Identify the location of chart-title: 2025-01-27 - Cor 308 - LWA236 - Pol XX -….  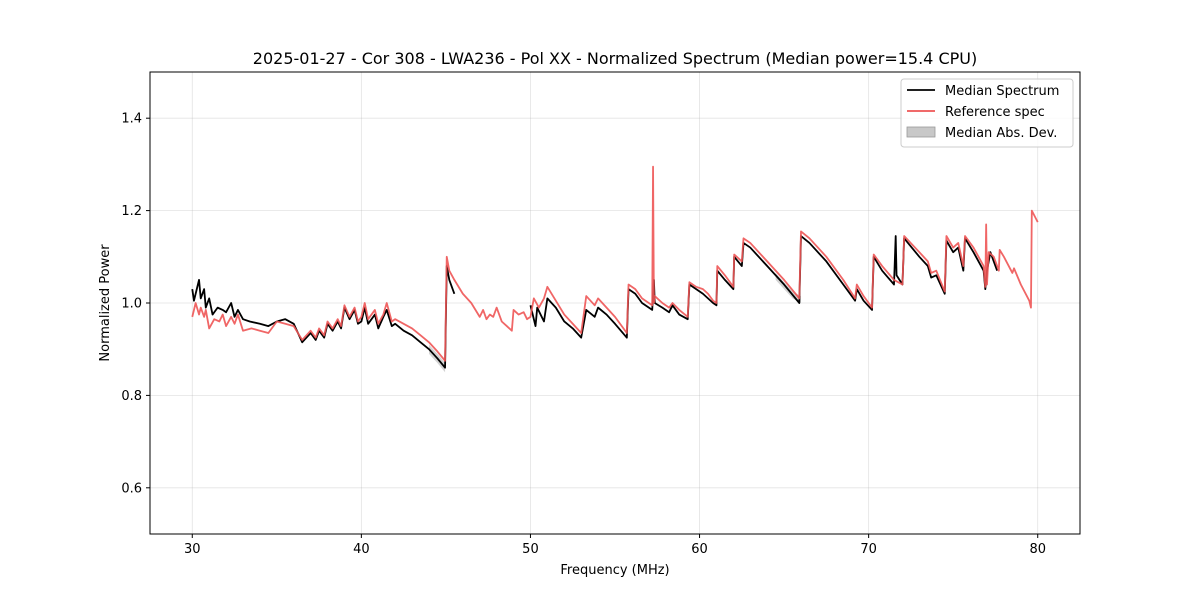
(615, 58).